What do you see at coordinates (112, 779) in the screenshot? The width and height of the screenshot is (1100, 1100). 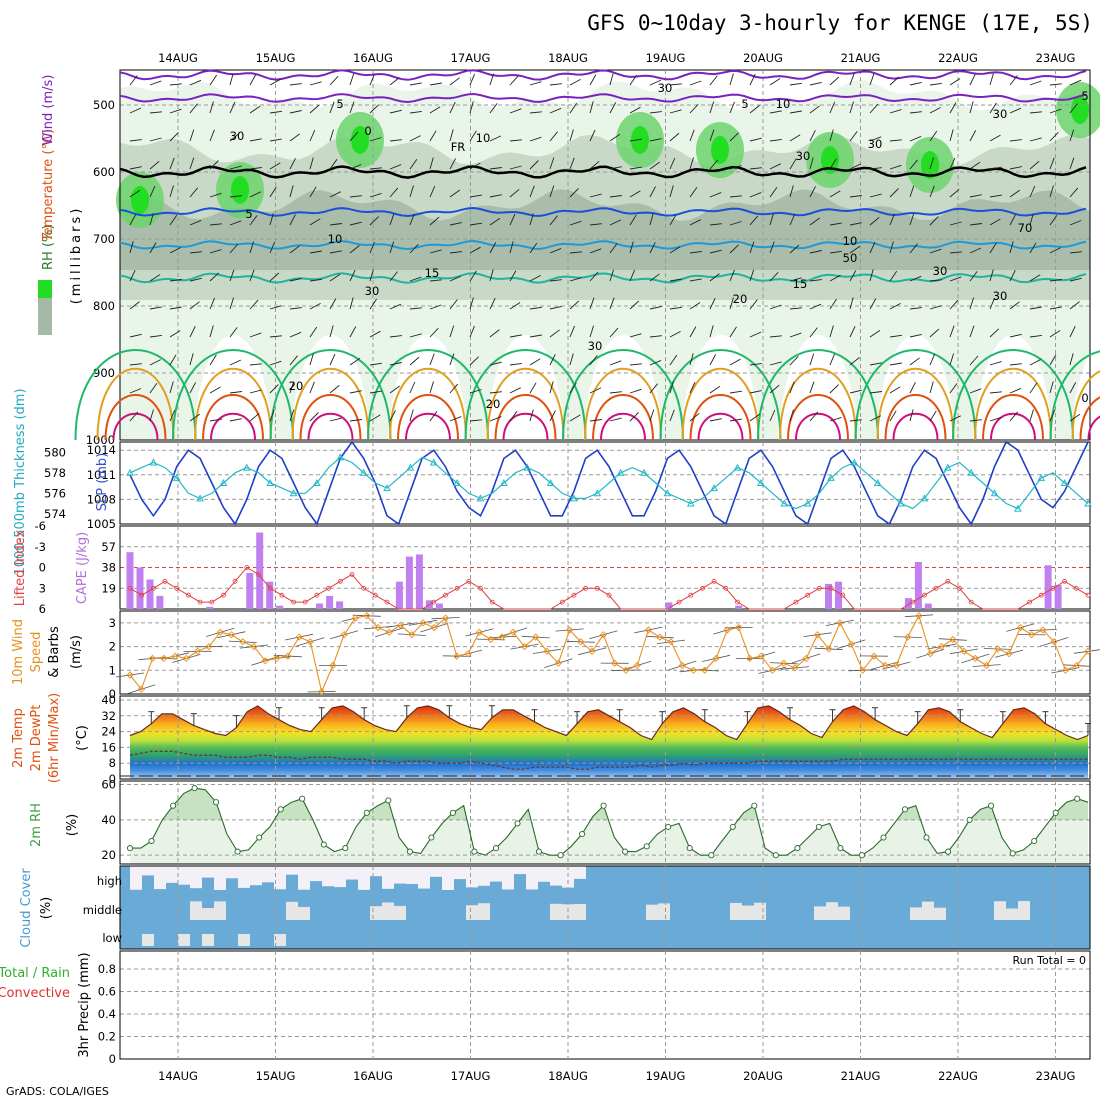 I see `temp-tick: 0` at bounding box center [112, 779].